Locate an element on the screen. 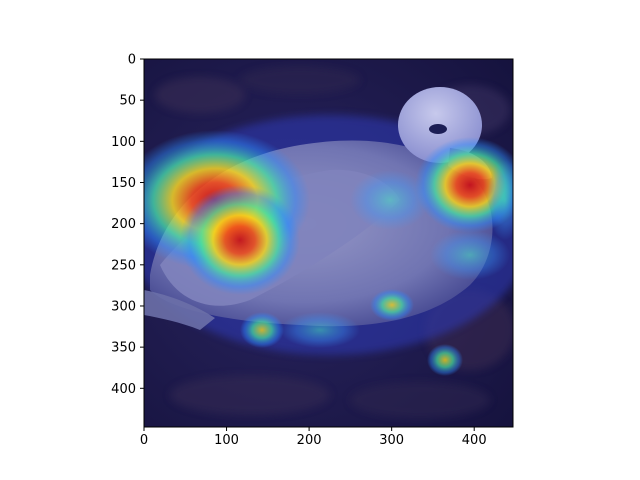 The image size is (640, 480). y-tick-label: 350 is located at coordinates (123, 348).